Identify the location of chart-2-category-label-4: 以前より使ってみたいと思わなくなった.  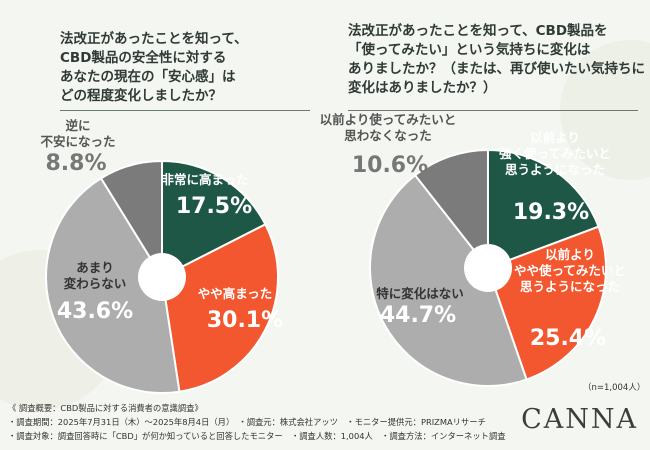
(388, 127).